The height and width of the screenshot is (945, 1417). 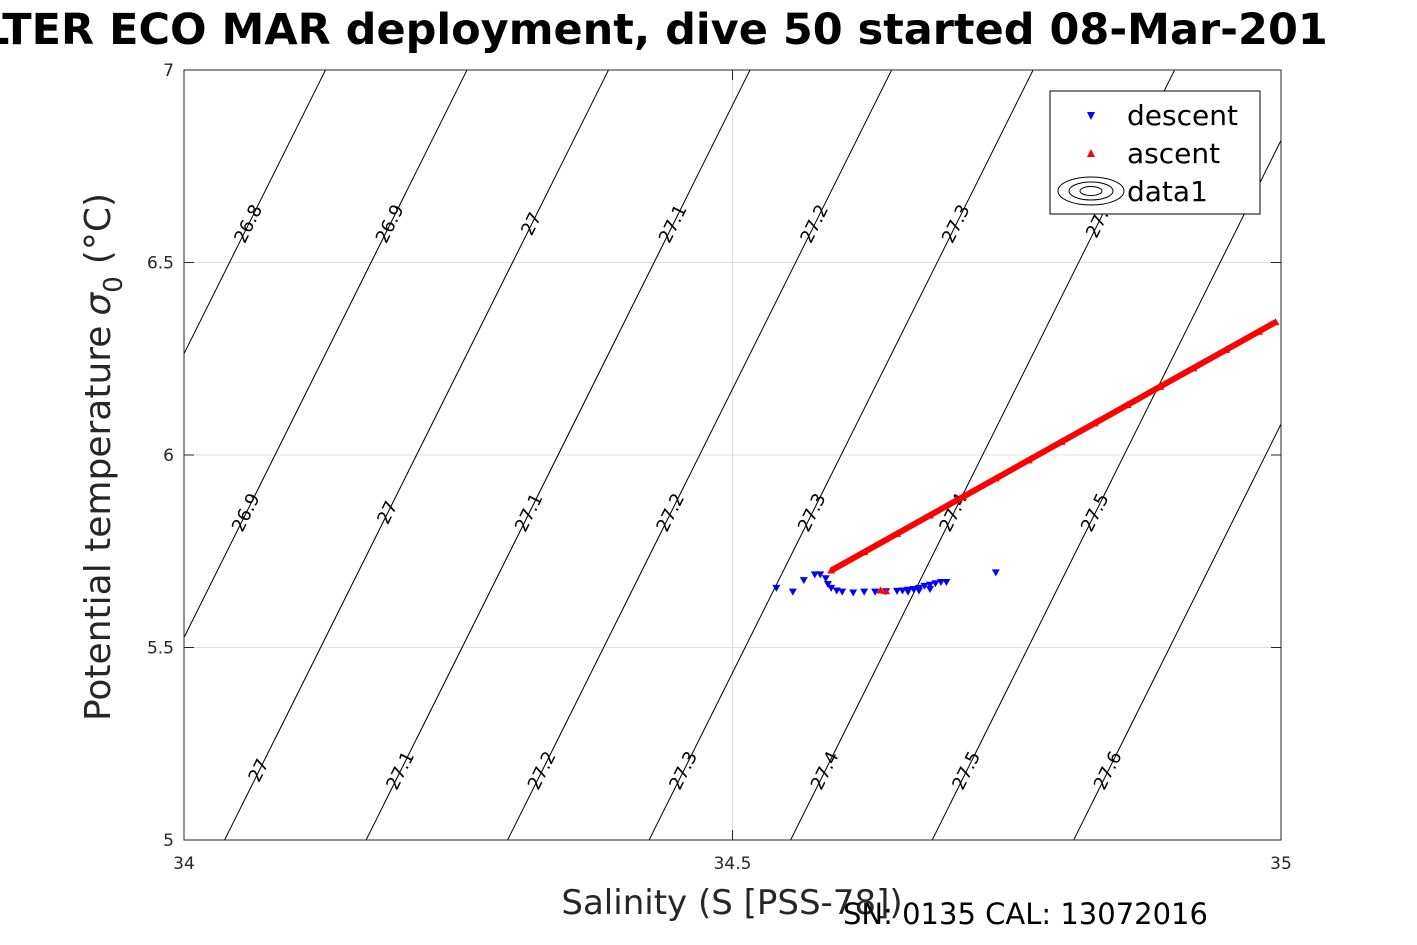 What do you see at coordinates (168, 456) in the screenshot?
I see `y-tick-label: 6` at bounding box center [168, 456].